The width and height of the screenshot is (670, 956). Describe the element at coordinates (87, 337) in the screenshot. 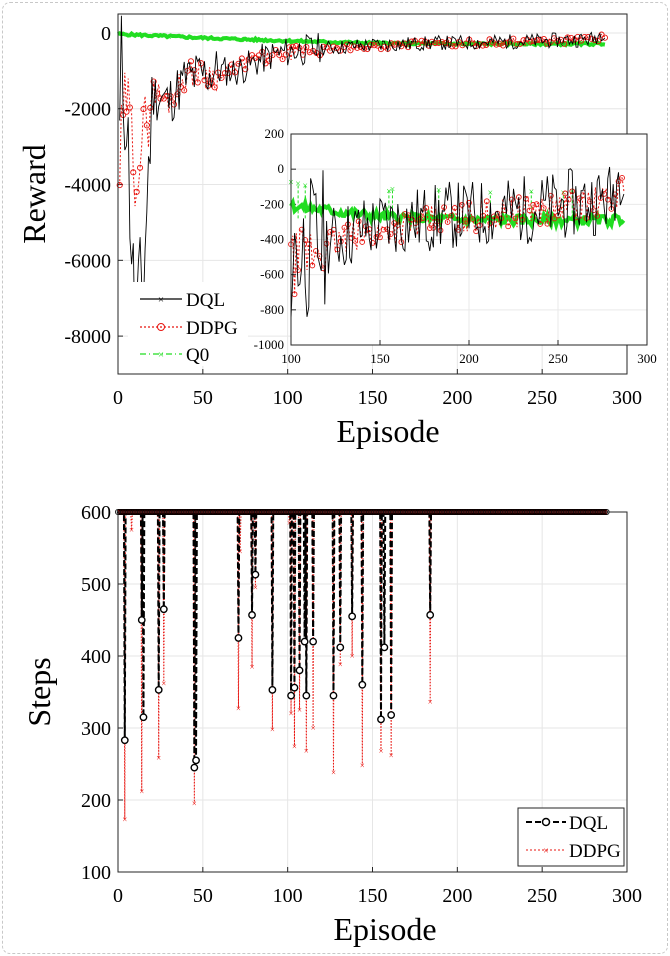

I see `reward-ytick-label: -8000` at that location.